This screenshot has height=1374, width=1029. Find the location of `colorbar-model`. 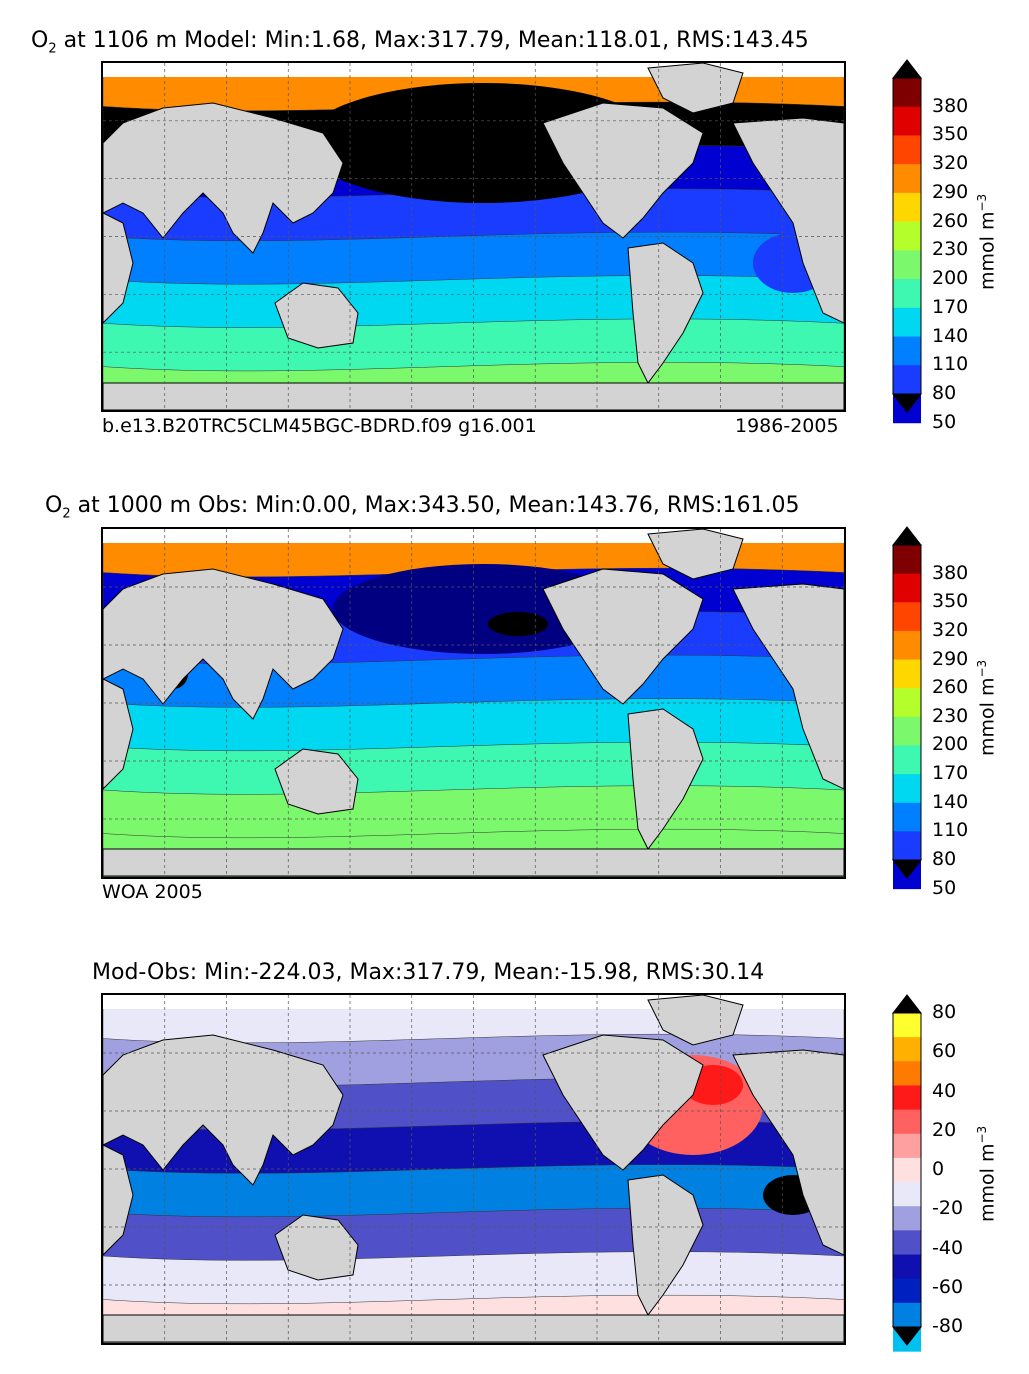

colorbar-model is located at coordinates (907, 241).